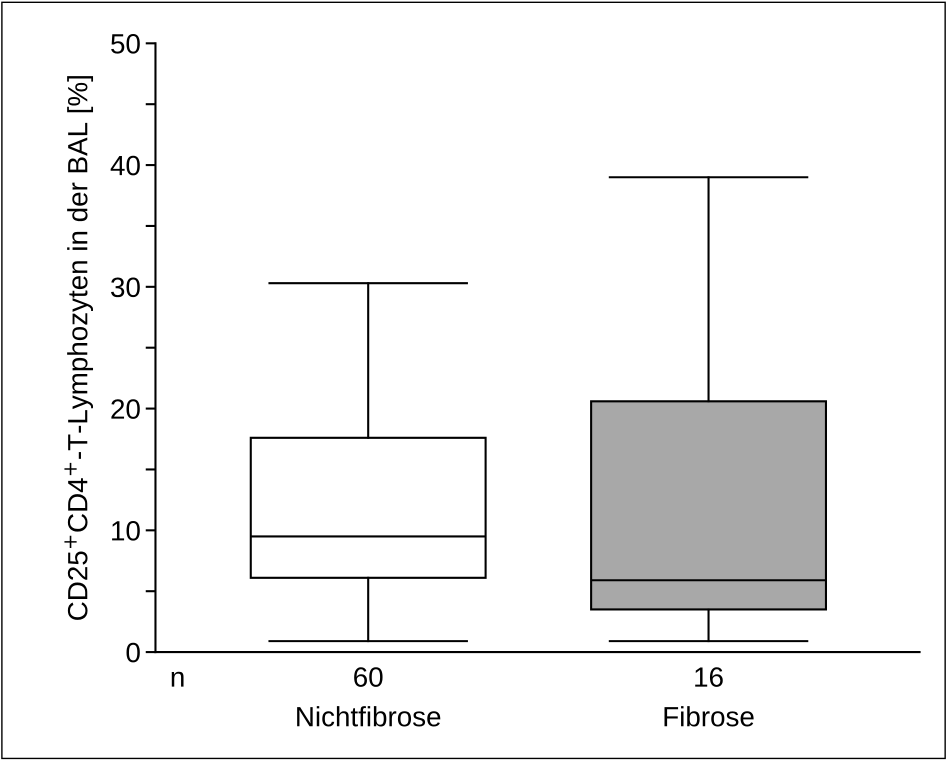 This screenshot has height=760, width=948. What do you see at coordinates (368, 716) in the screenshot?
I see `x-tick-label: Nichtfibrose` at bounding box center [368, 716].